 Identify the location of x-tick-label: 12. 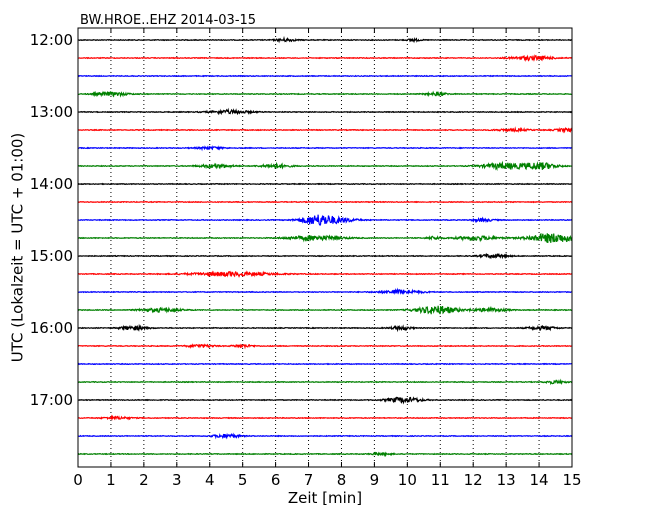
(473, 480).